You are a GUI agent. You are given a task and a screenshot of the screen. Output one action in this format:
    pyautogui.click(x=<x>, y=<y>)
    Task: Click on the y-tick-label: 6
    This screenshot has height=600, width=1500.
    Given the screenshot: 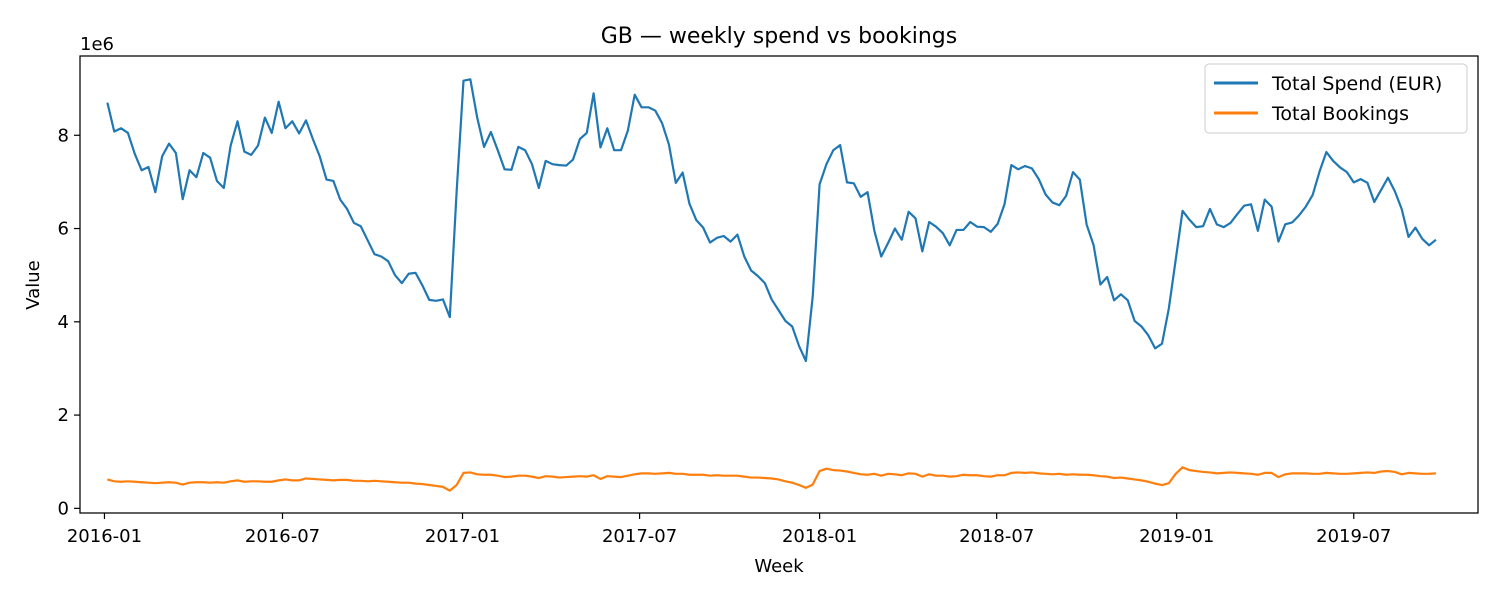 What is the action you would take?
    pyautogui.click(x=63, y=229)
    